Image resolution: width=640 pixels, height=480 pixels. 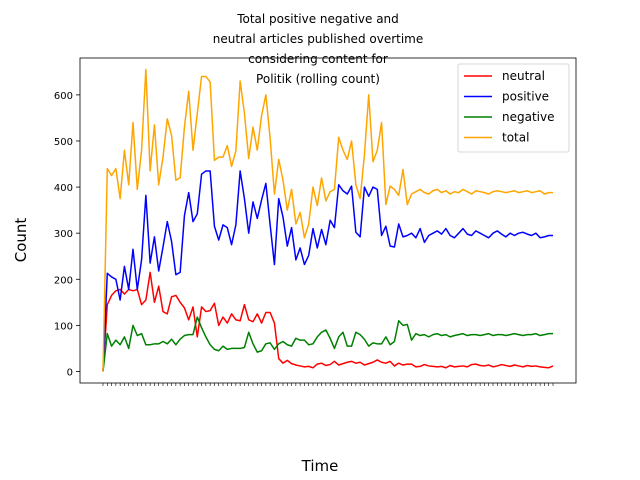 What do you see at coordinates (318, 59) in the screenshot?
I see `chart-title-line-3: considering content for` at bounding box center [318, 59].